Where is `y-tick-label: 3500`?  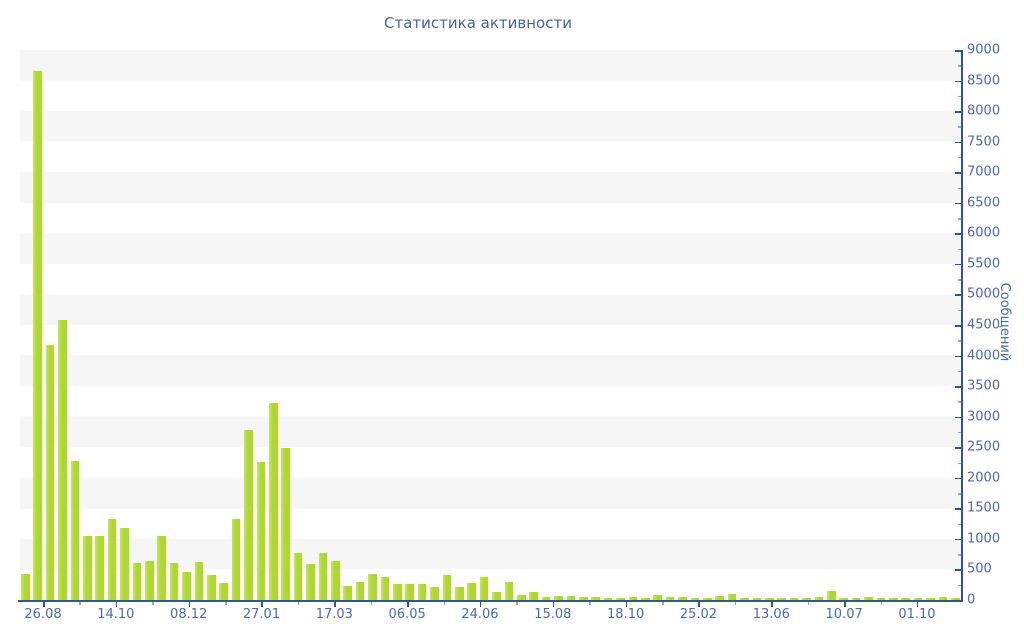
y-tick-label: 3500 is located at coordinates (984, 386).